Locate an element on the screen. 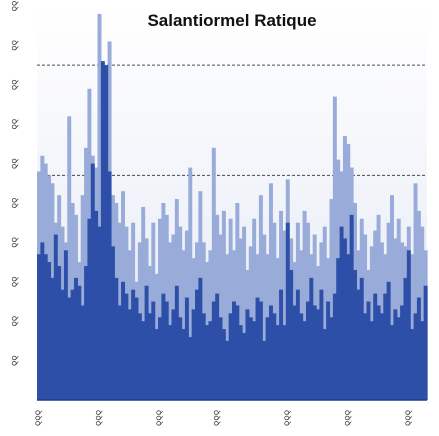 Image resolution: width=439 pixels, height=436 pixels. chart-title: Salantiormel Ratique is located at coordinates (231, 20).